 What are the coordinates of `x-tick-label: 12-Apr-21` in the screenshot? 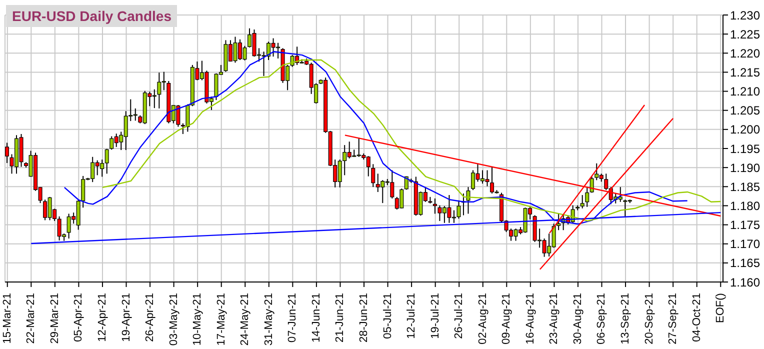 It's located at (102, 317).